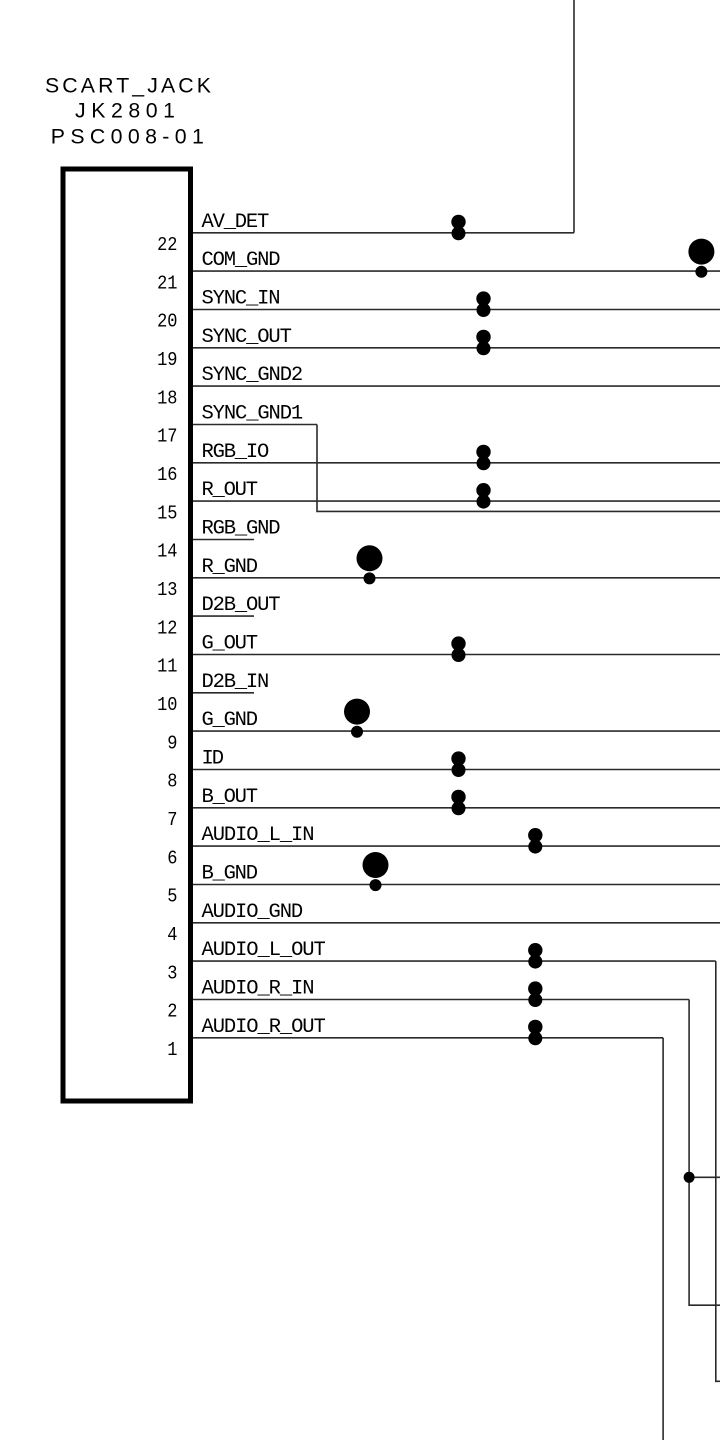  Describe the element at coordinates (230, 644) in the screenshot. I see `svg-text: G_OUT` at that location.